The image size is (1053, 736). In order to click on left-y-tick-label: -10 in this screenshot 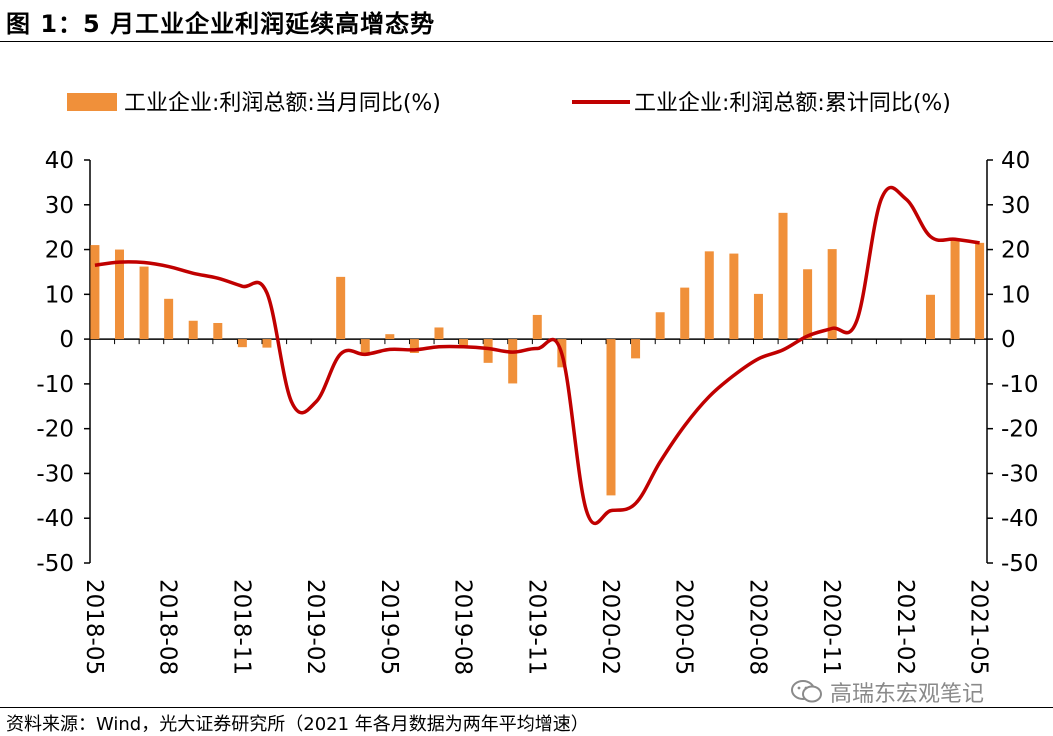, I will do `click(55, 385)`.